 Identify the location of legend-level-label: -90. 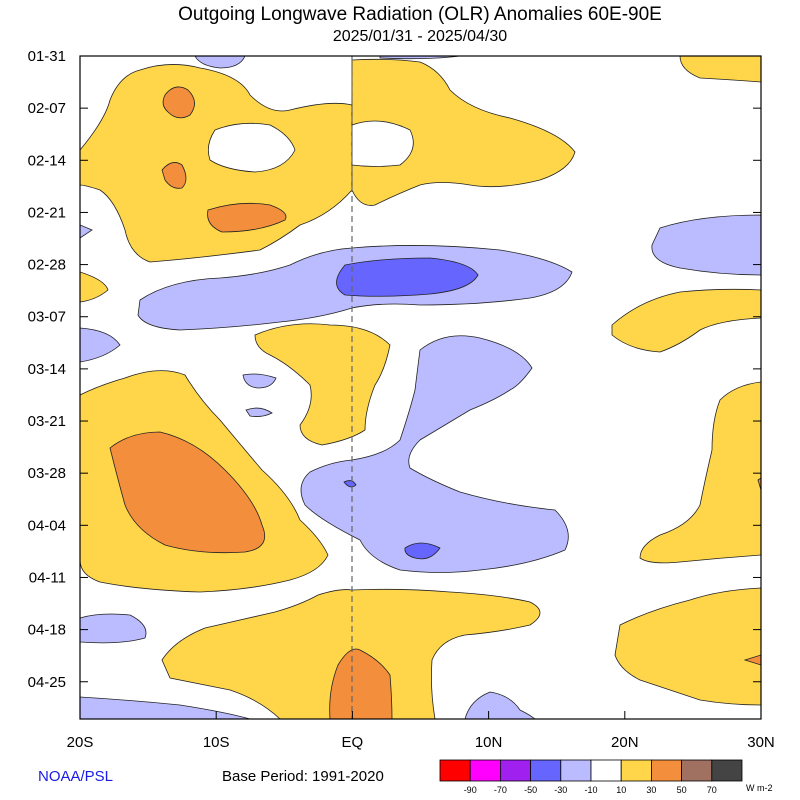
(470, 790).